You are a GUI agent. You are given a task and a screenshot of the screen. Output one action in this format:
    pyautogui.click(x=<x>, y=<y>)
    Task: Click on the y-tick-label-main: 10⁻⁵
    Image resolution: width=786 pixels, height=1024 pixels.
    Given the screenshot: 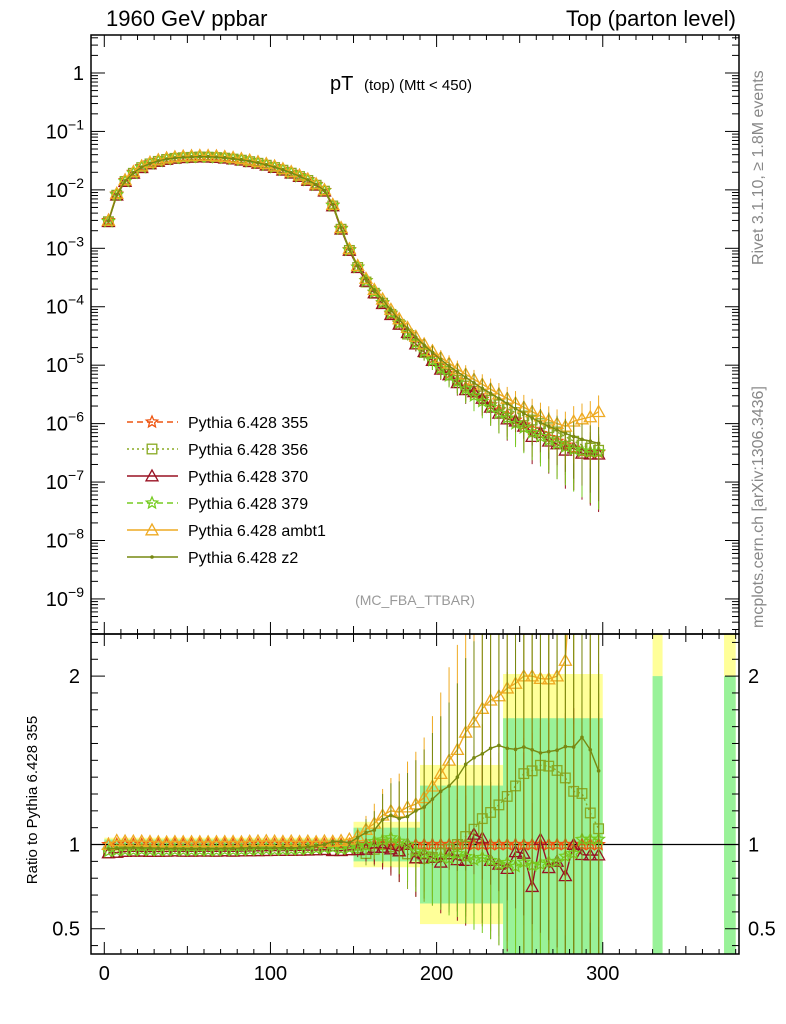 What is the action you would take?
    pyautogui.click(x=65, y=363)
    